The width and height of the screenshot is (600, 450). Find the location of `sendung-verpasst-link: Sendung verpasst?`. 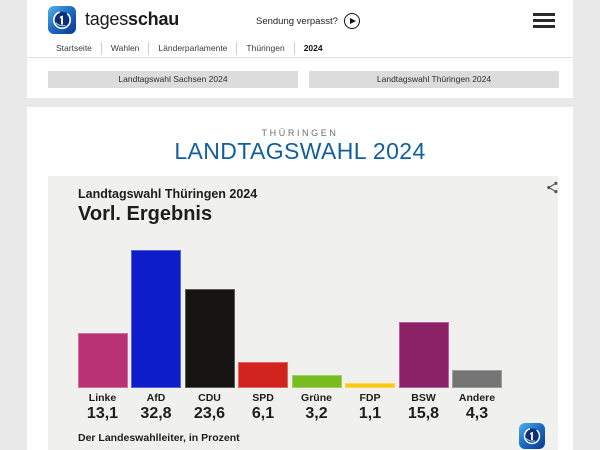

sendung-verpasst-link: Sendung verpasst? is located at coordinates (308, 21).